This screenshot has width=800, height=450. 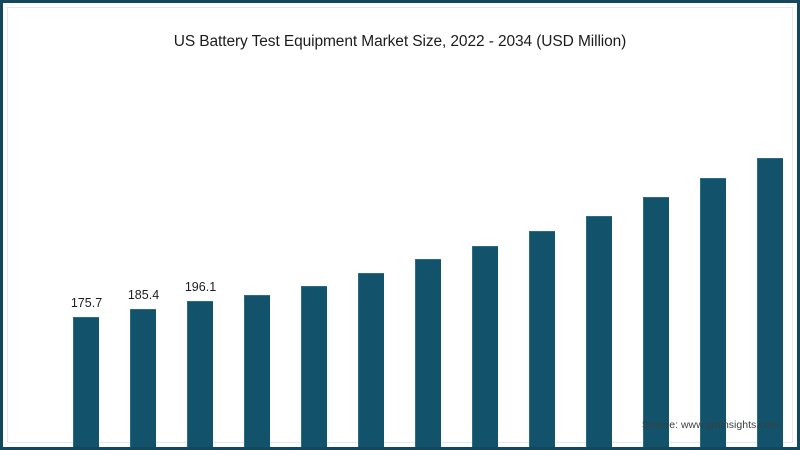 I want to click on bar-value-label: 196.1, so click(x=200, y=287).